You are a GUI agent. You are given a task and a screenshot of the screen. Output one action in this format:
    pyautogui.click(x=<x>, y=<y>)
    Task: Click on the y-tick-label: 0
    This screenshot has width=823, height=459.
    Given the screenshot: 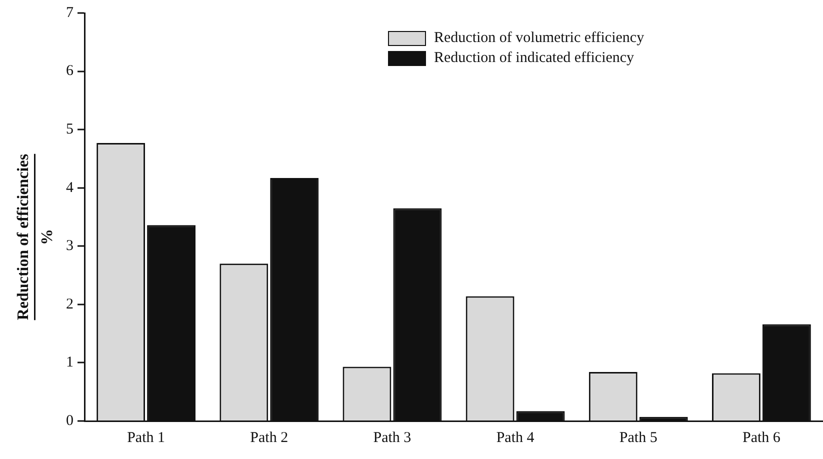 What is the action you would take?
    pyautogui.click(x=70, y=420)
    